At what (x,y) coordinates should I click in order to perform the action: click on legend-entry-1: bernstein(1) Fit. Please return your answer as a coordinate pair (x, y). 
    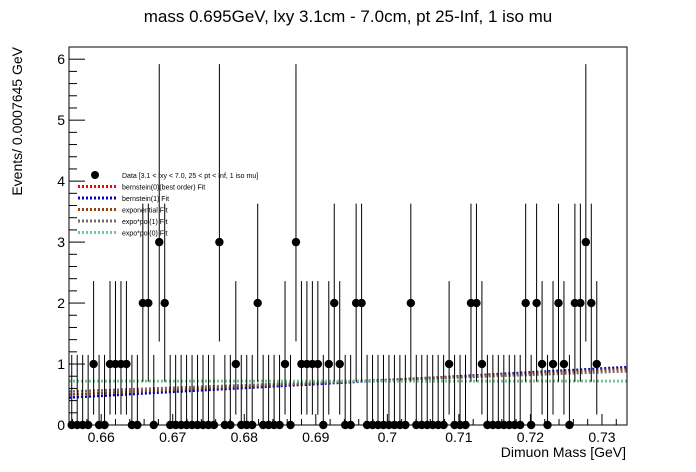
    Looking at the image, I should click on (123, 199).